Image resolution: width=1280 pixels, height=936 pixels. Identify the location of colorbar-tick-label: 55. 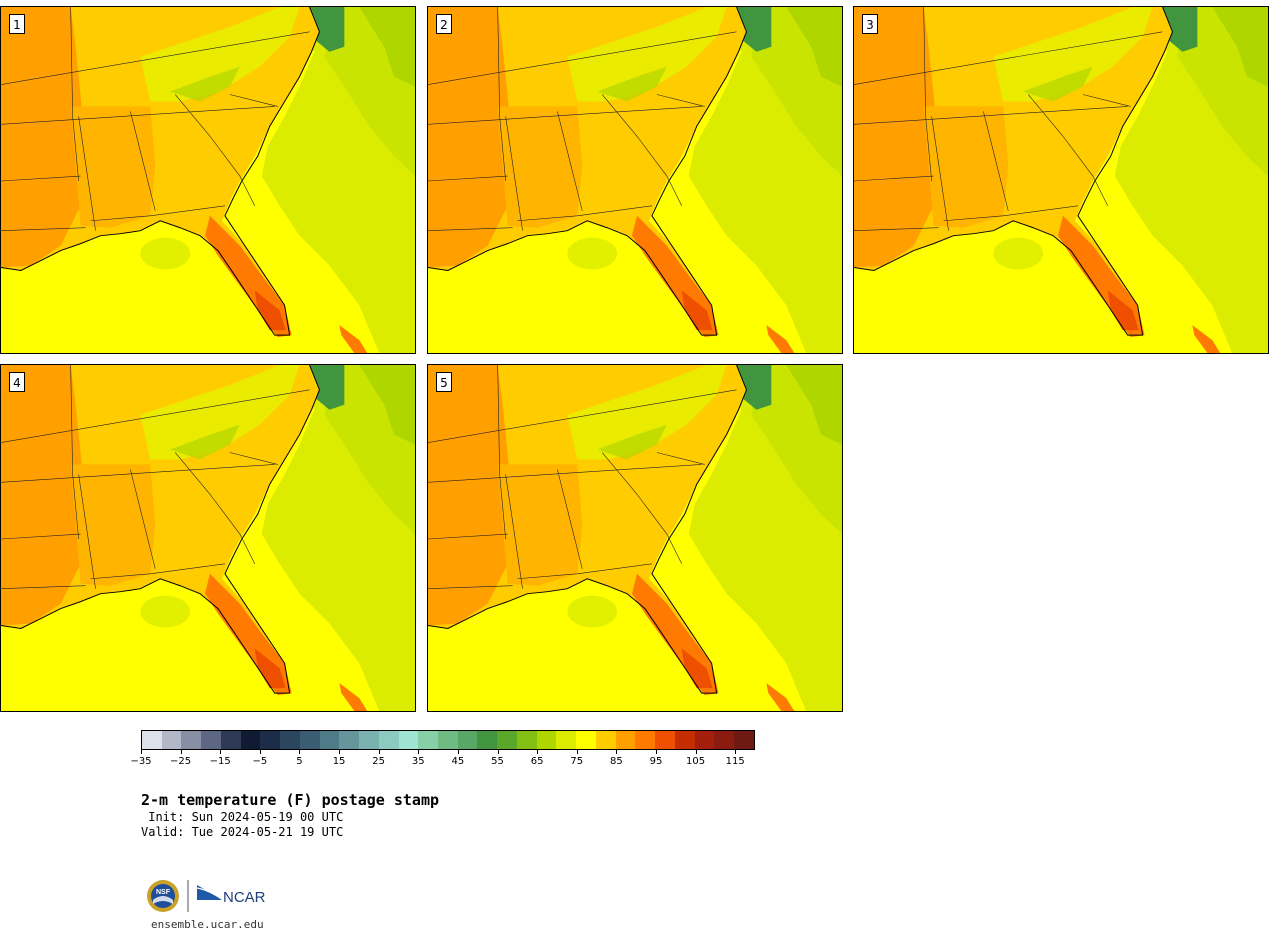
(497, 761).